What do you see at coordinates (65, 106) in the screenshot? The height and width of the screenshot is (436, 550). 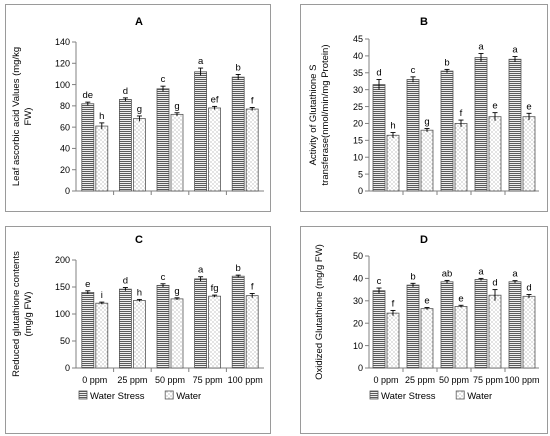 I see `y-tick-label: 80` at bounding box center [65, 106].